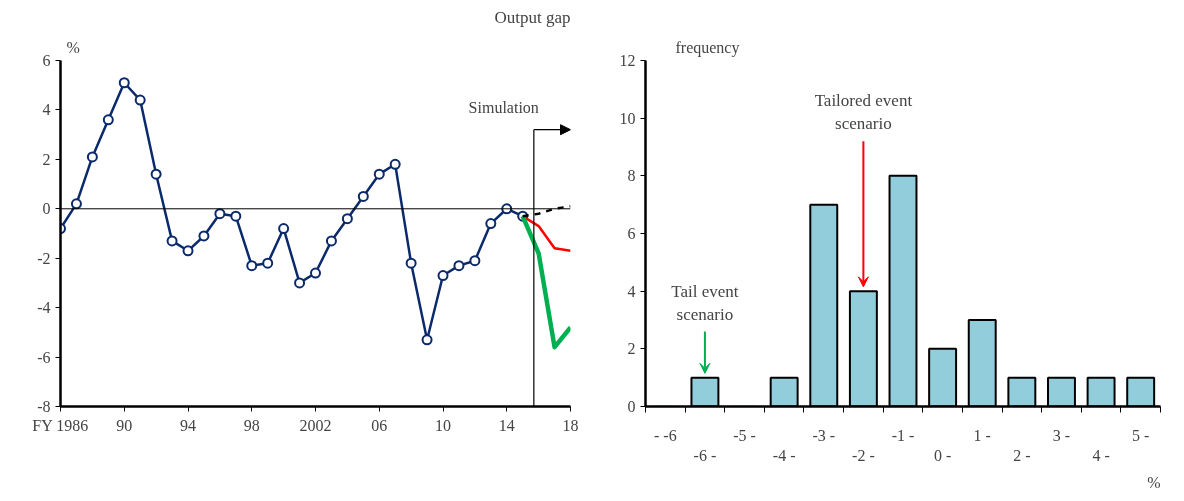 The image size is (1184, 501). What do you see at coordinates (44, 406) in the screenshot?
I see `y-tick-label: -8` at bounding box center [44, 406].